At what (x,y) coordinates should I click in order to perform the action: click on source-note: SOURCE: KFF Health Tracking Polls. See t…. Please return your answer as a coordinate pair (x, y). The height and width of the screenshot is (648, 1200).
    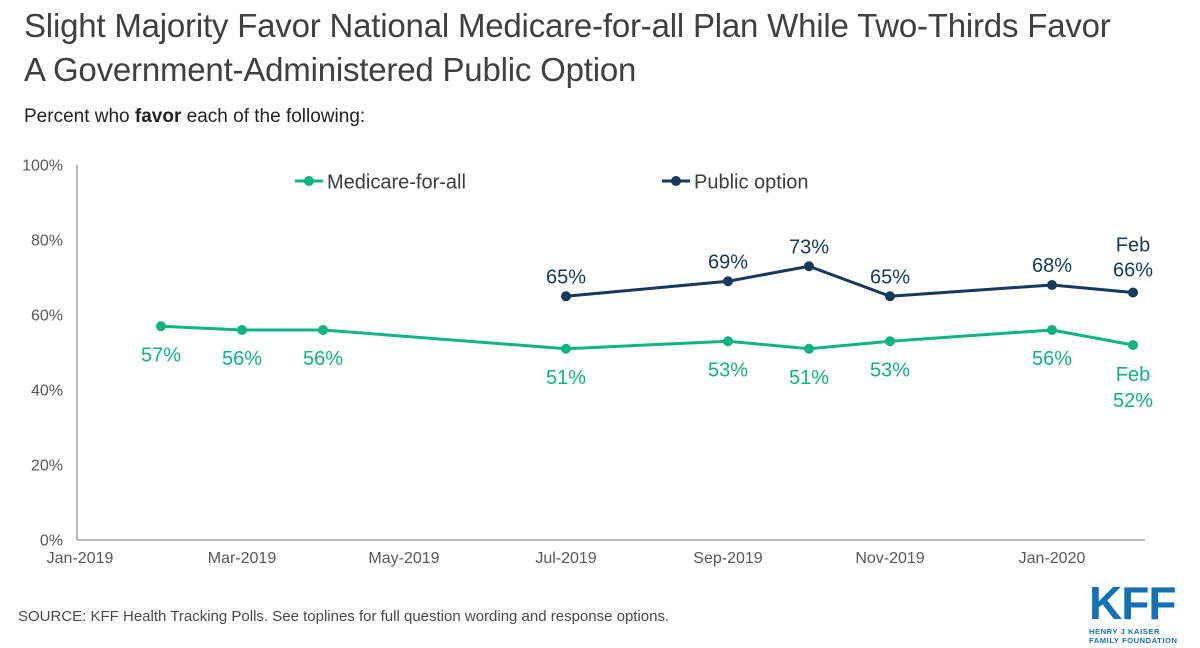
    Looking at the image, I should click on (344, 616).